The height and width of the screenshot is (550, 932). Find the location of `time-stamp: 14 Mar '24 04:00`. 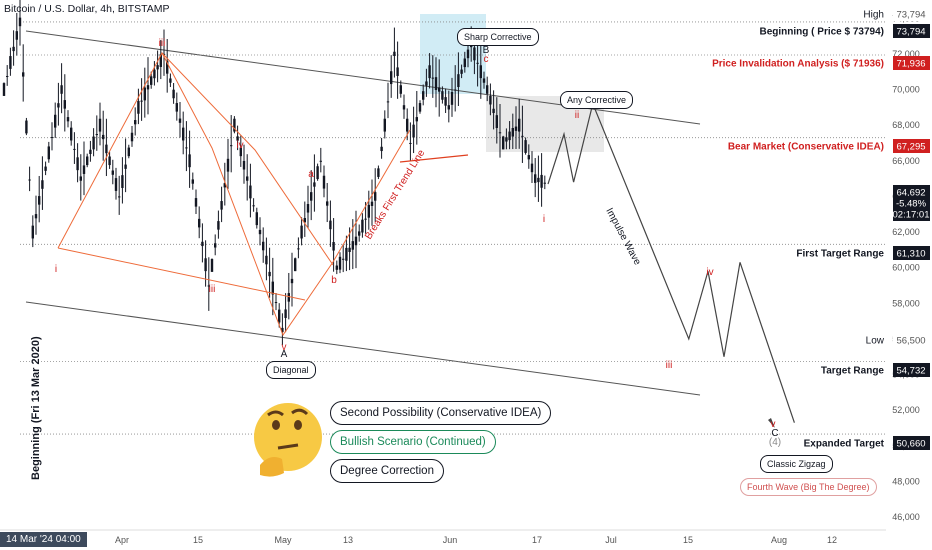

time-stamp: 14 Mar '24 04:00 is located at coordinates (43, 539).